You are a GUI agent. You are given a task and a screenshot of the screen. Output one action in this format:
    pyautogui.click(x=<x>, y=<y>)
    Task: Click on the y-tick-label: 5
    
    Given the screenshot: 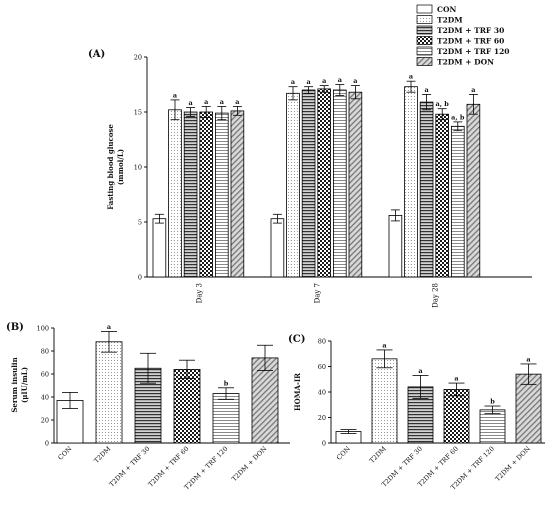 What is the action you would take?
    pyautogui.click(x=140, y=223)
    